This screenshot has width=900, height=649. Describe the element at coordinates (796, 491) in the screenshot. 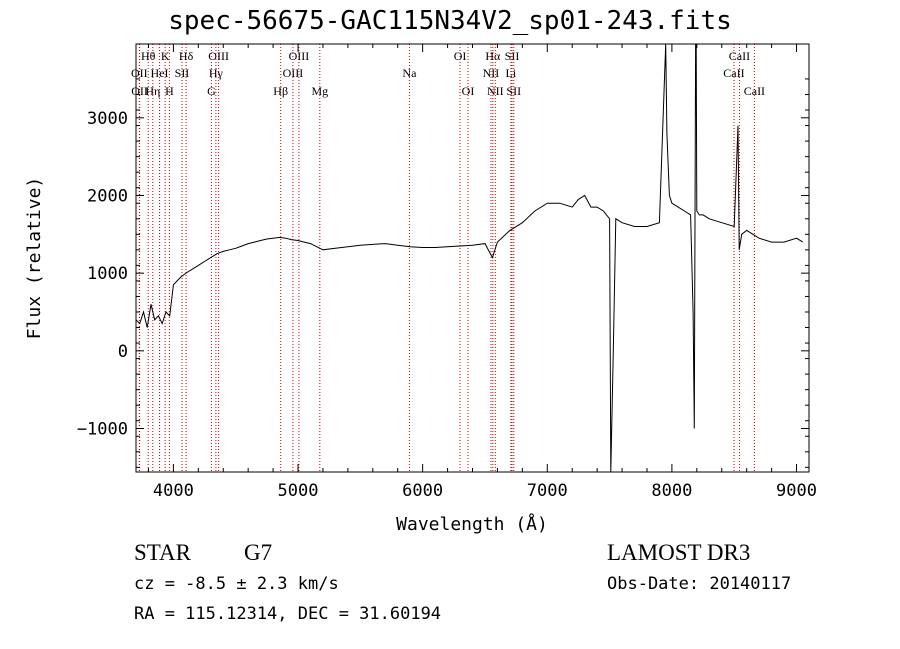

I see `x-tick-label: 9000` at that location.